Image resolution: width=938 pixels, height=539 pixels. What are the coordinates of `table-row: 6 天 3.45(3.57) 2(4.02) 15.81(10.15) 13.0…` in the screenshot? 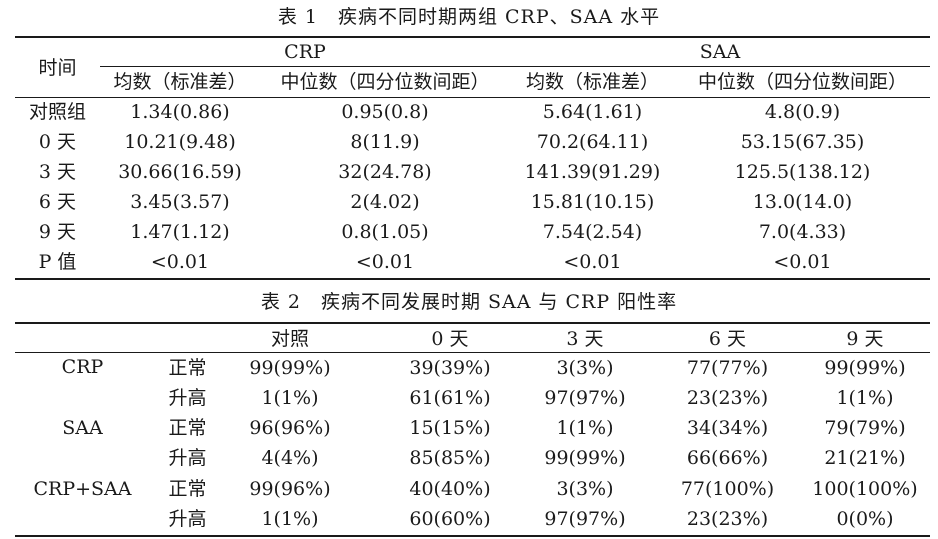 It's located at (472, 202).